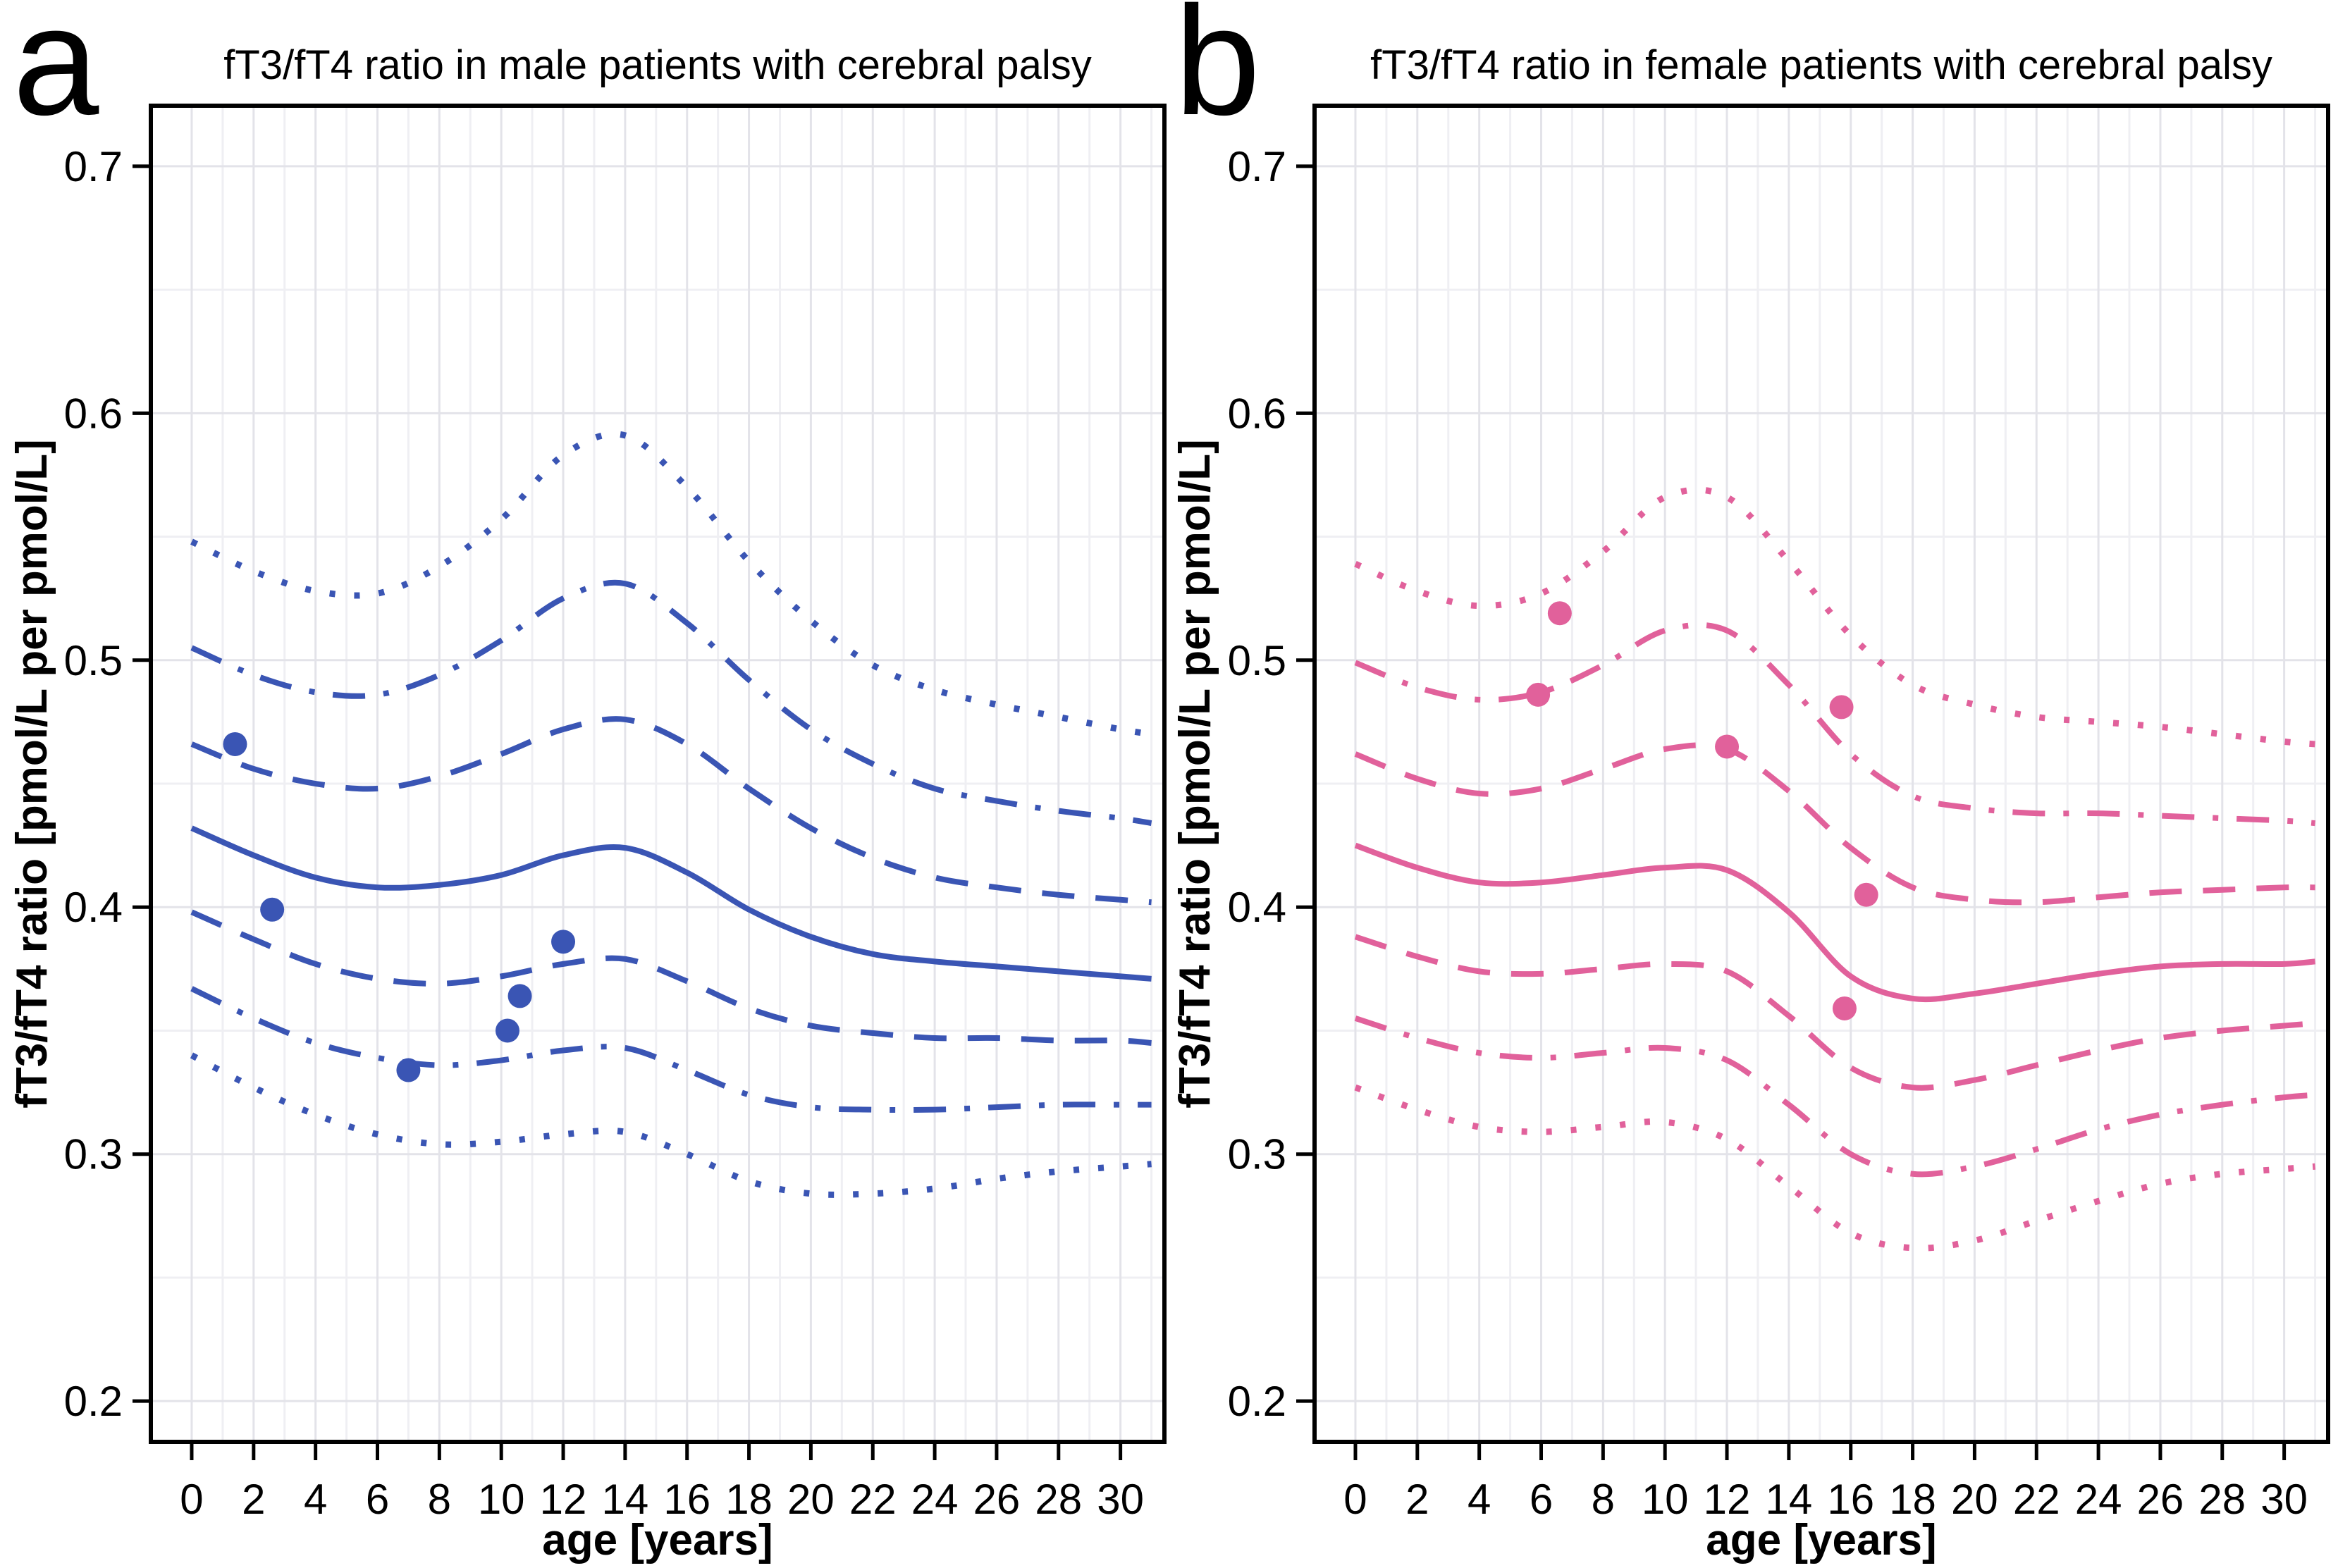 This screenshot has width=2338, height=1568. I want to click on panel-letter: a, so click(56, 73).